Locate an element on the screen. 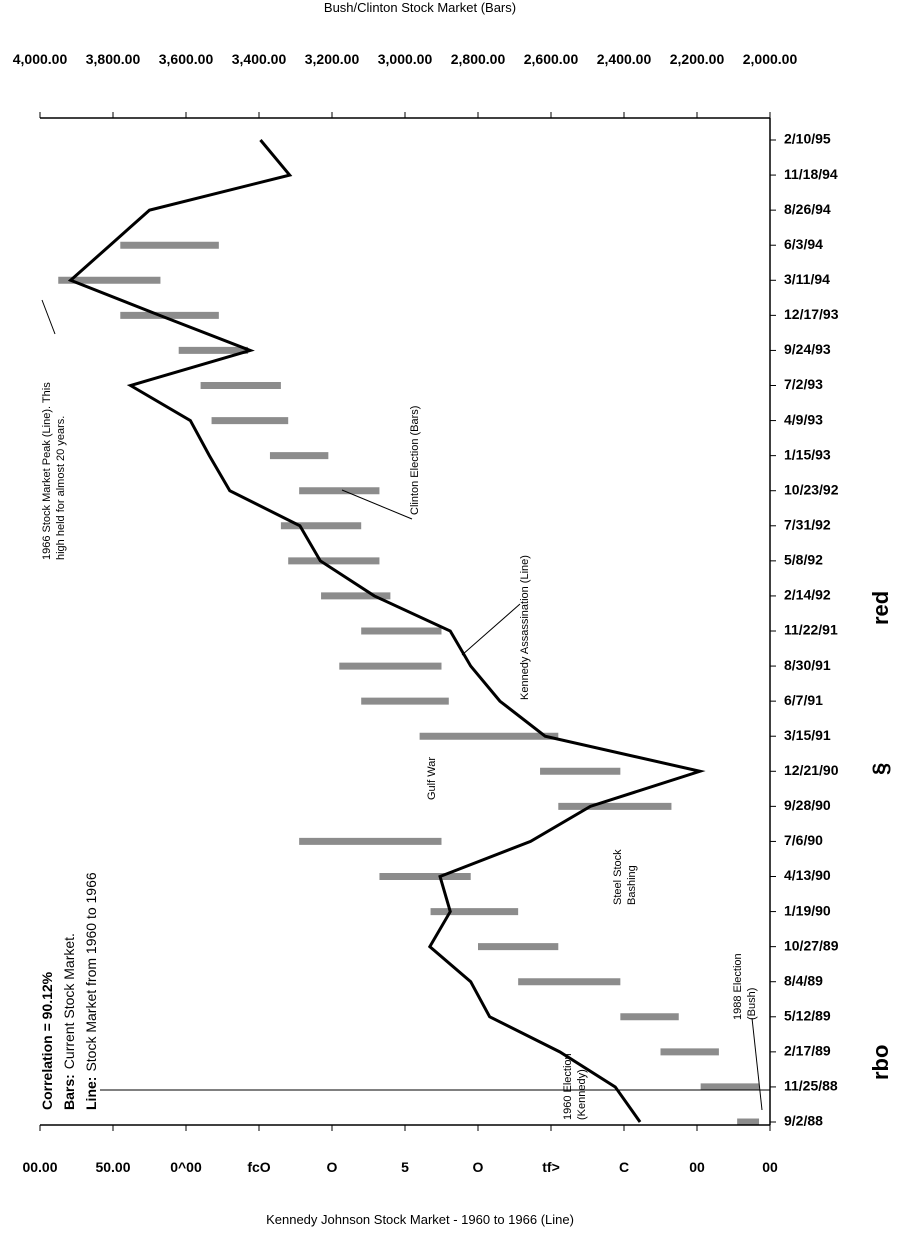 The height and width of the screenshot is (1244, 912). y2-tick-label: 2,200.00 is located at coordinates (697, 59).